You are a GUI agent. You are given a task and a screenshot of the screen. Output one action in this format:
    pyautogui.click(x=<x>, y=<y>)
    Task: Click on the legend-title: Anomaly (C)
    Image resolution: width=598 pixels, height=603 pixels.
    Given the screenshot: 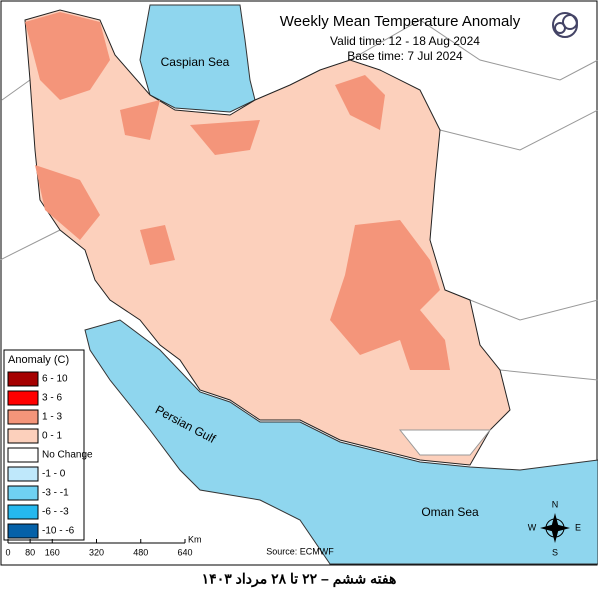 What is the action you would take?
    pyautogui.click(x=38, y=360)
    